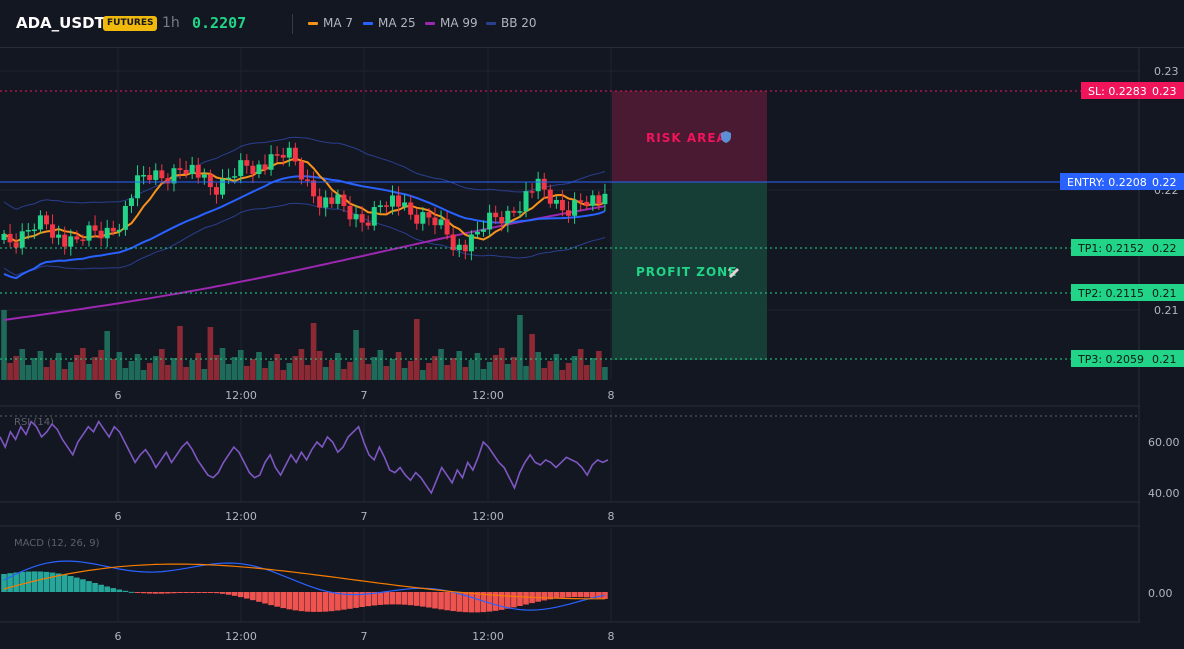 The image size is (1184, 649). What do you see at coordinates (689, 271) in the screenshot?
I see `profit-zone` at bounding box center [689, 271].